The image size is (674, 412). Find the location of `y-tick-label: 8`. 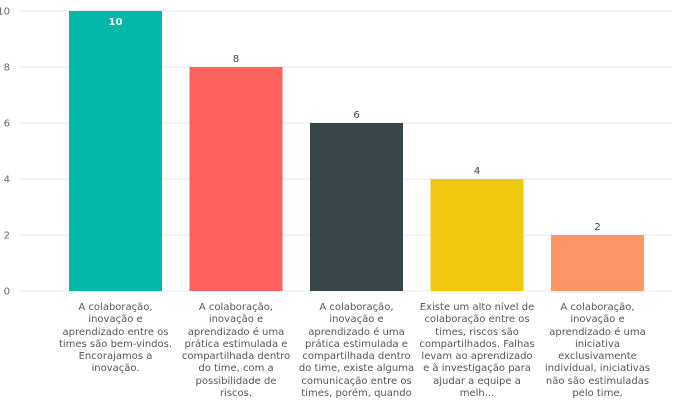

y-tick-label: 8 is located at coordinates (7, 68).